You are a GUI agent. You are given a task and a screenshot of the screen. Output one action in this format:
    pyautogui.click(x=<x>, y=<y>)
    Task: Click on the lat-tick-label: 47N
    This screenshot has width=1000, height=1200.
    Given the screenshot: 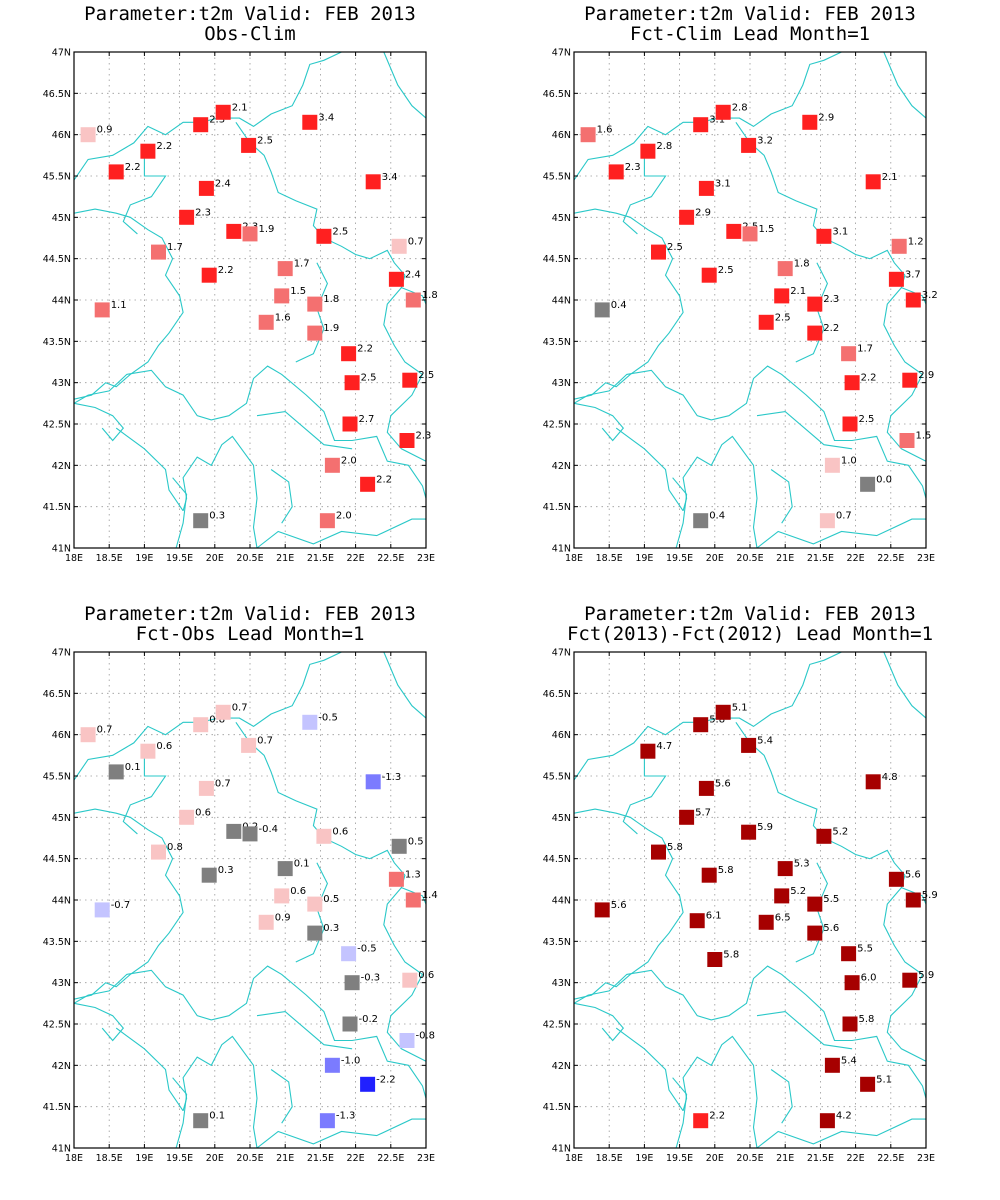 What is the action you would take?
    pyautogui.click(x=561, y=53)
    